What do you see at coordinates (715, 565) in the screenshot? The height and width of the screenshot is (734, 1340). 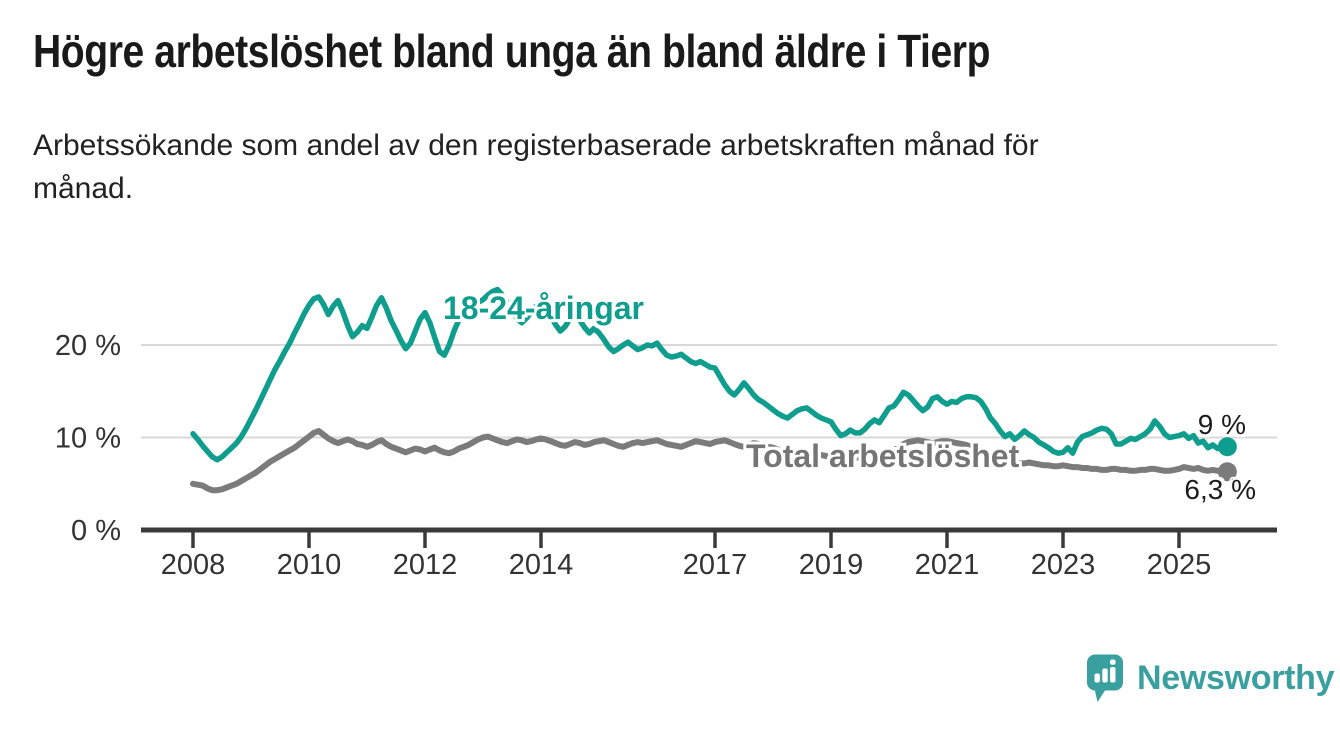 I see `x-tick-label-2017: 2017` at bounding box center [715, 565].